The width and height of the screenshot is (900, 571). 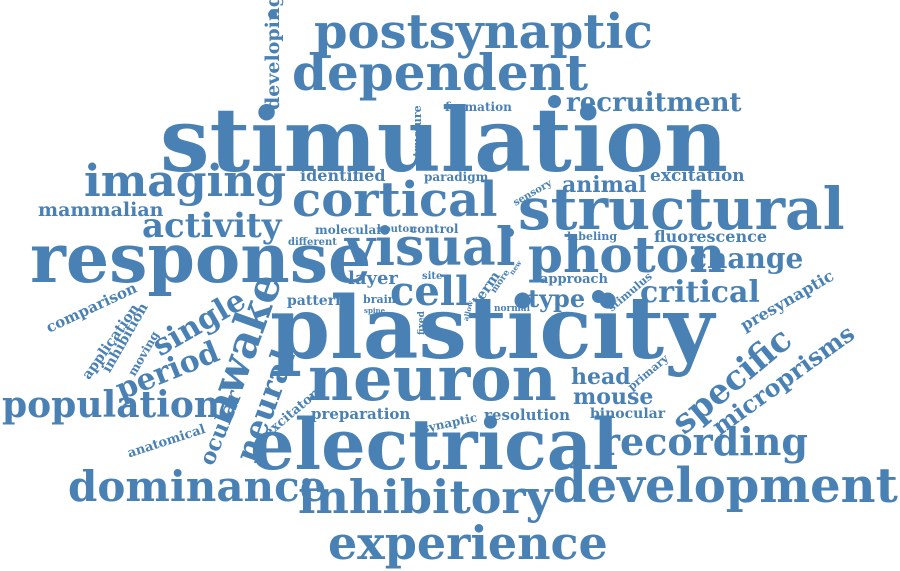 What do you see at coordinates (654, 103) in the screenshot?
I see `word-recruitment: recruitment` at bounding box center [654, 103].